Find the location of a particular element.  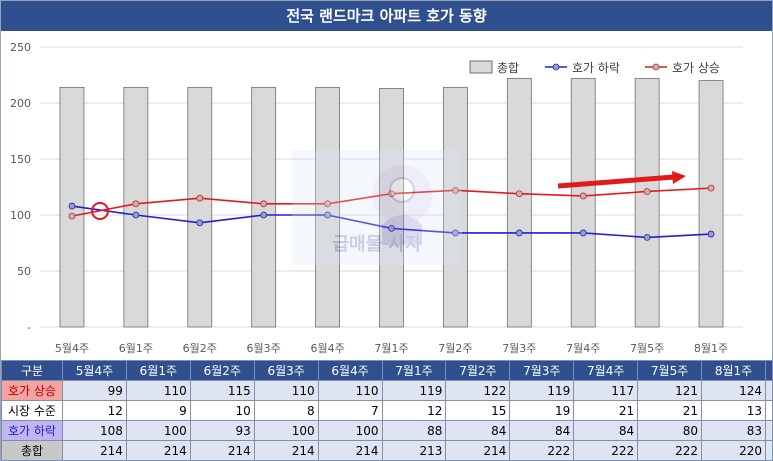

table-header-cell: 6월2주 is located at coordinates (222, 370).